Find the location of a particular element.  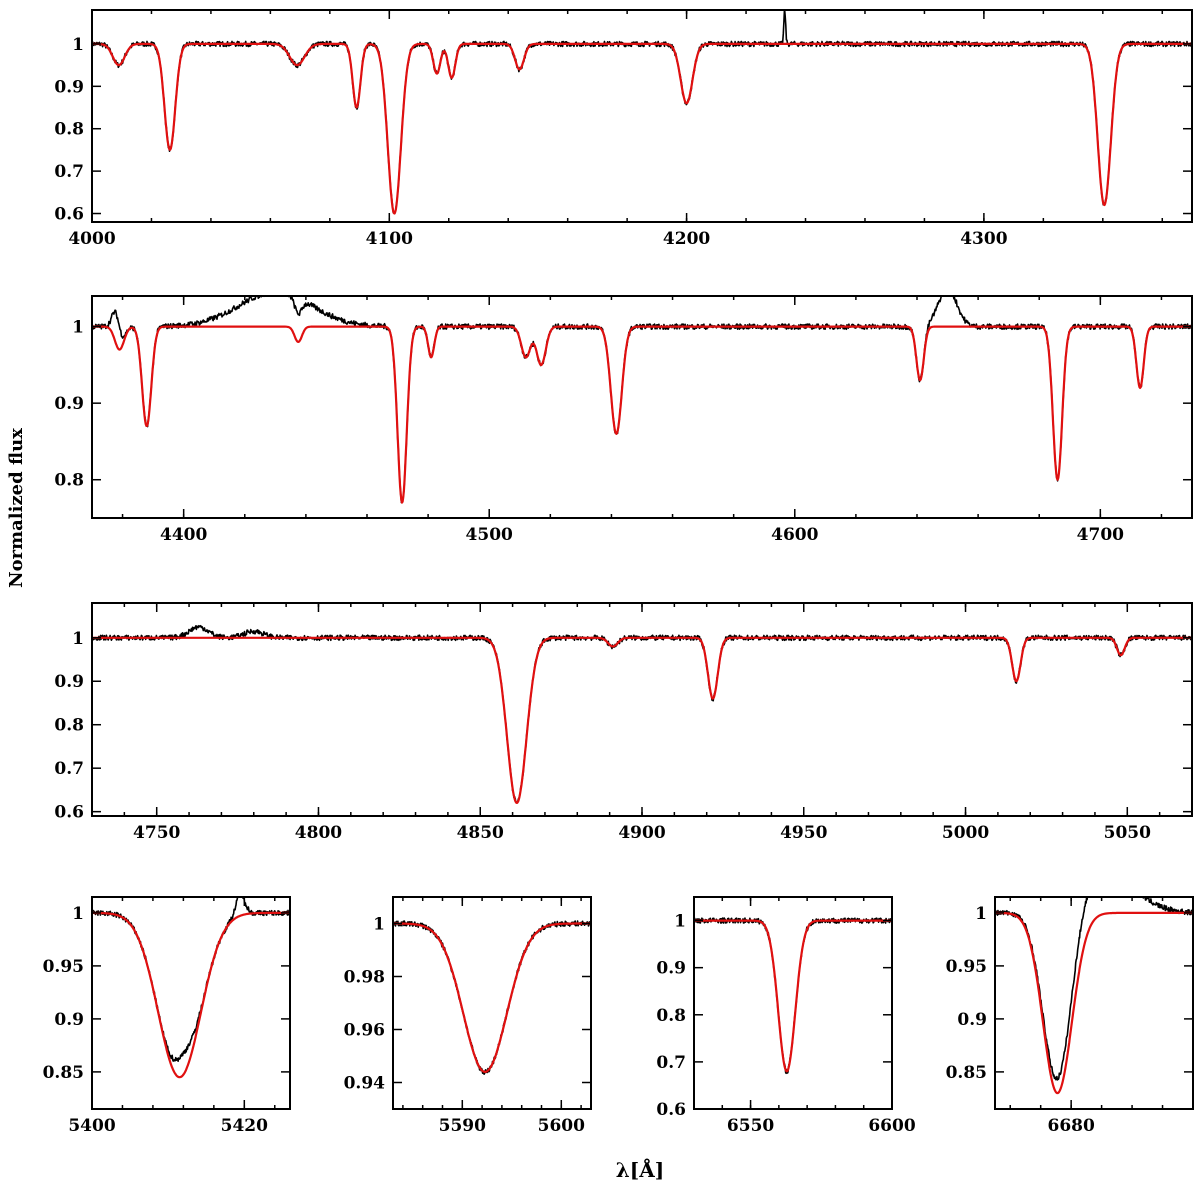

x-tick-label: 5420 is located at coordinates (244, 1126).